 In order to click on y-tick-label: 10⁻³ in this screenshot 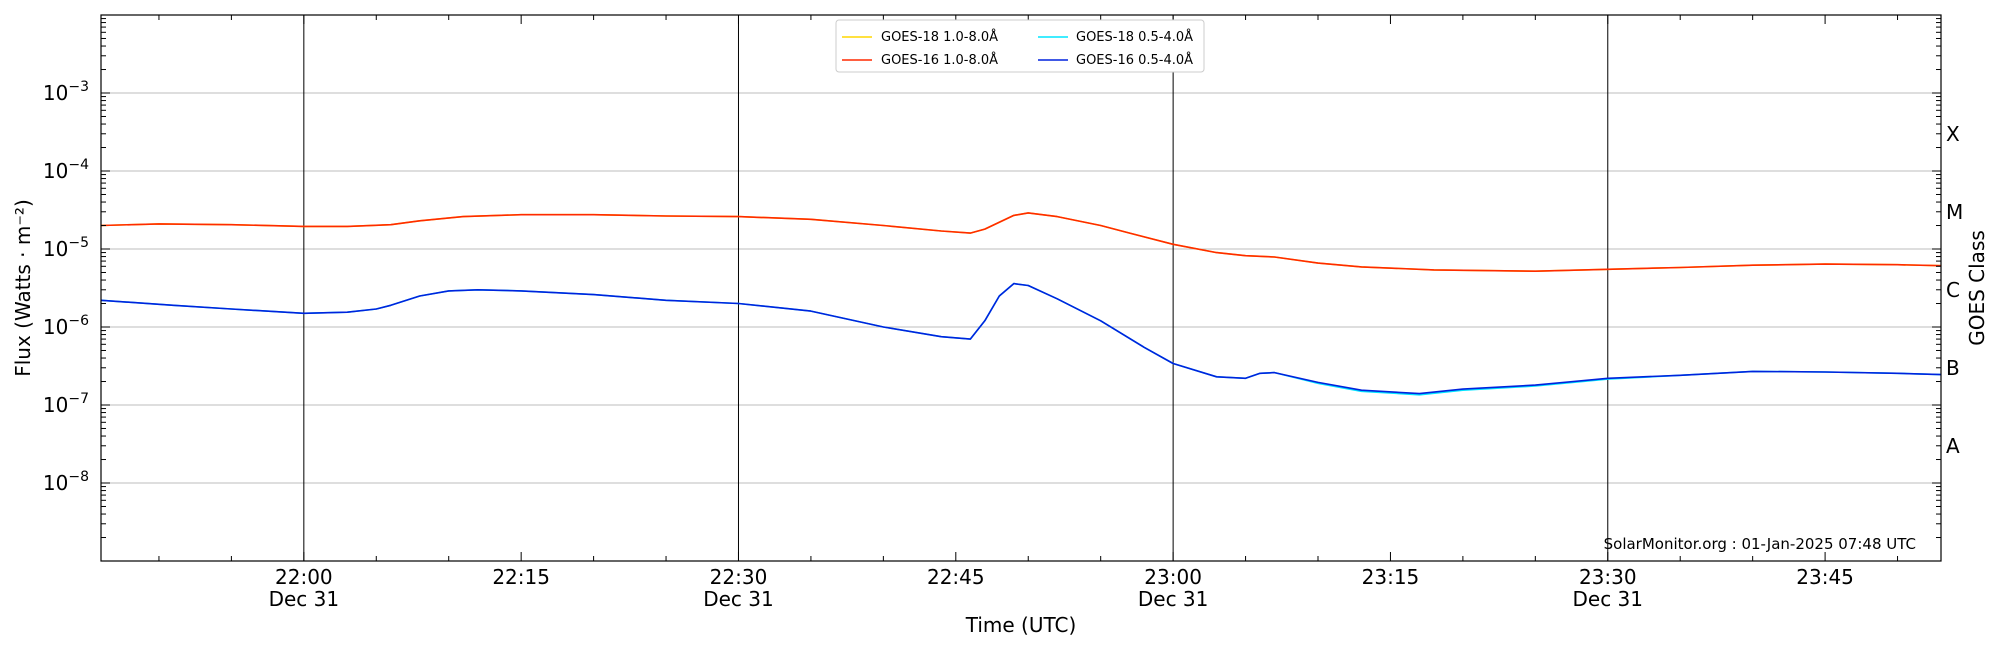, I will do `click(66, 92)`.